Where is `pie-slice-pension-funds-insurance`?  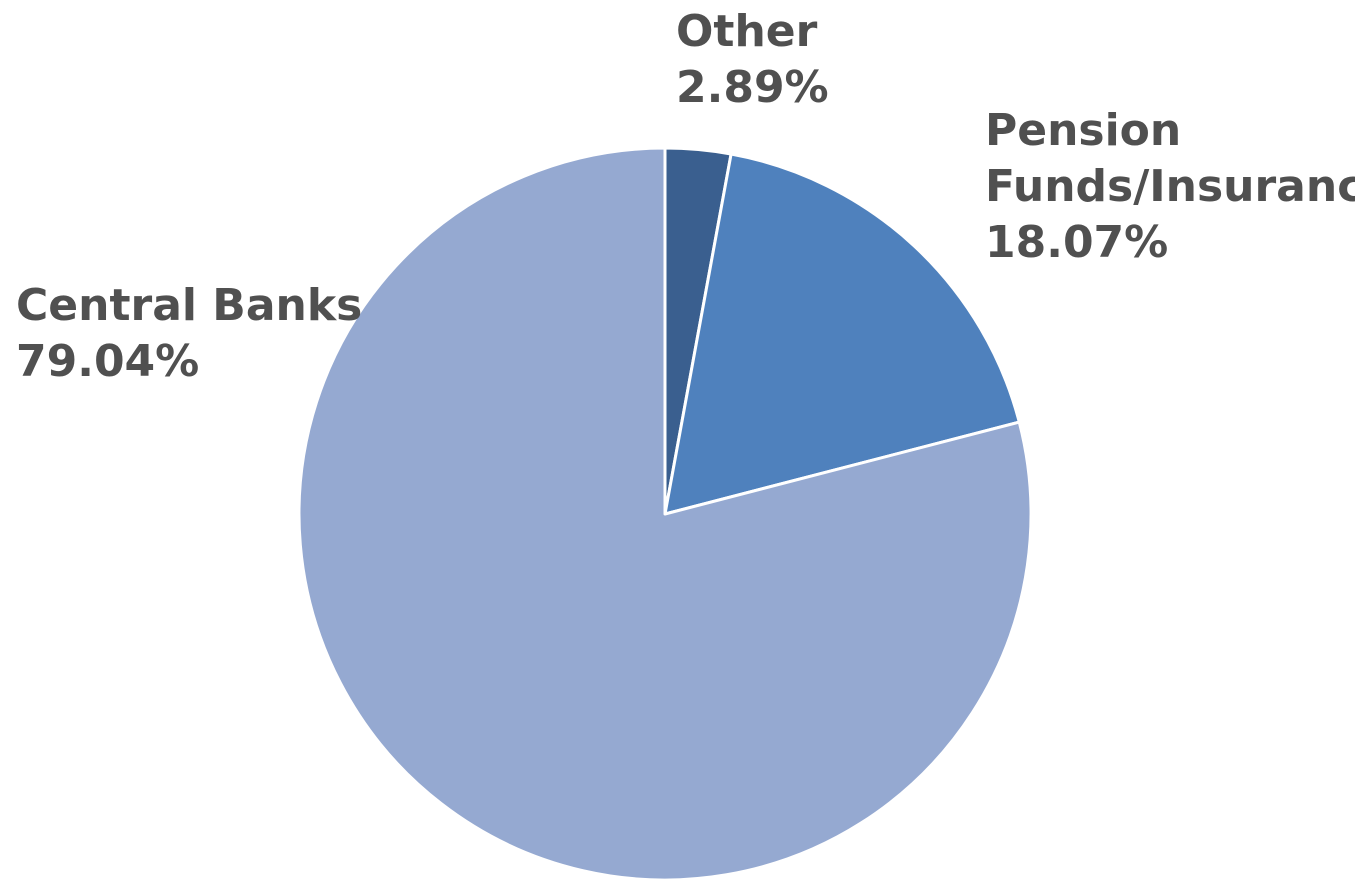
pie-slice-pension-funds-insurance is located at coordinates (842, 334).